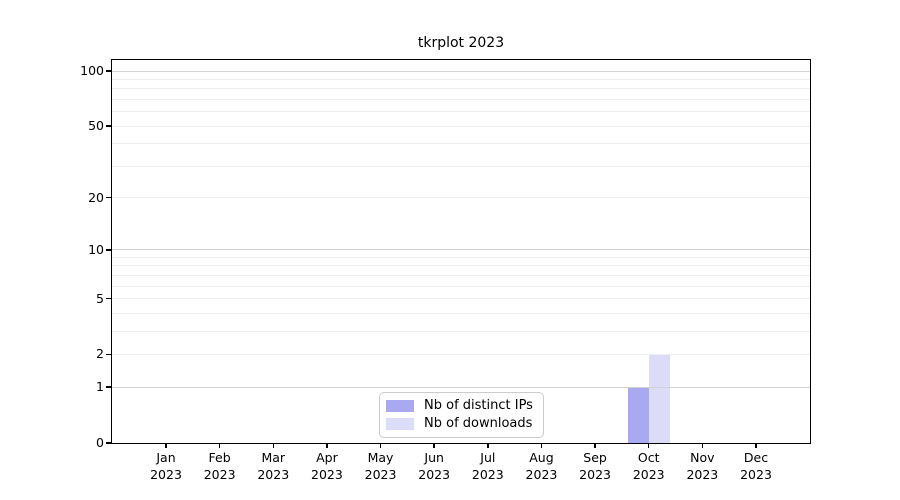 This screenshot has height=500, width=900. What do you see at coordinates (381, 466) in the screenshot?
I see `x-tick-label: May 2023` at bounding box center [381, 466].